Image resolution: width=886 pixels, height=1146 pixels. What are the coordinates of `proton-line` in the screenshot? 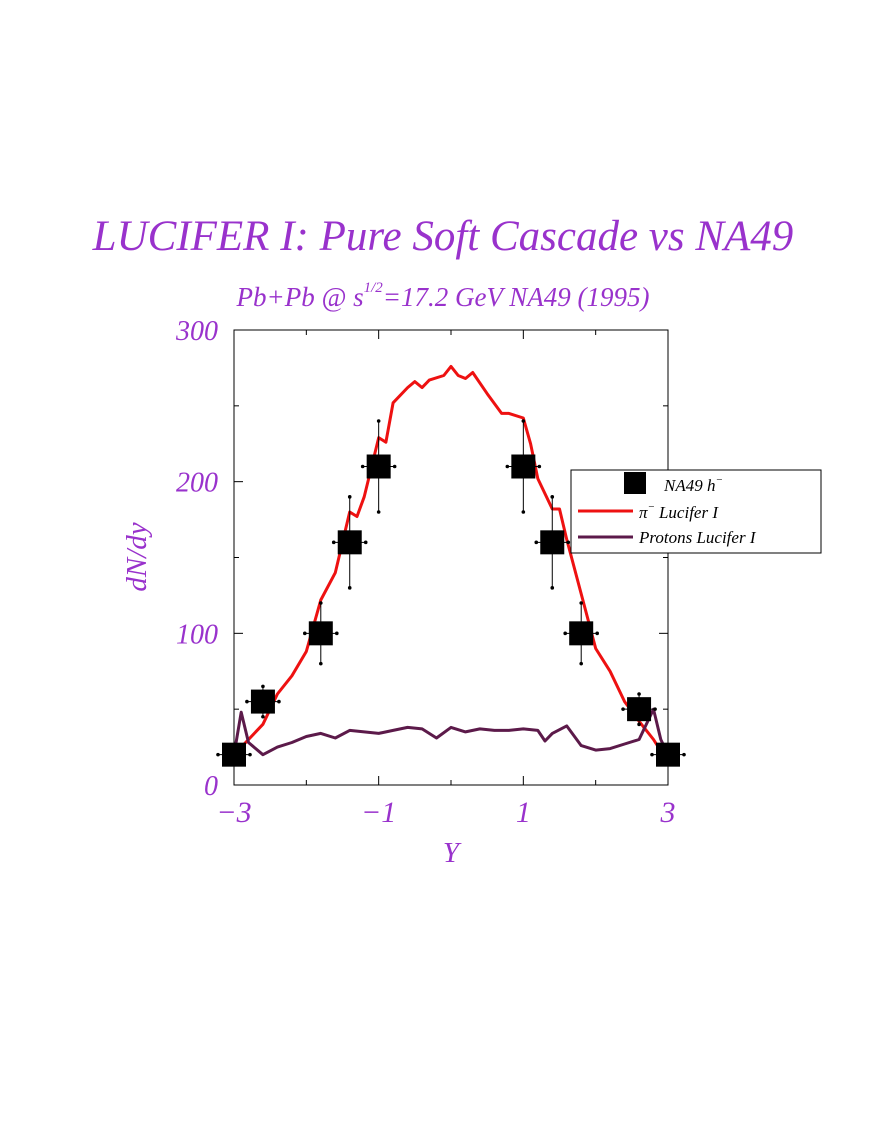 It's located at (451, 732).